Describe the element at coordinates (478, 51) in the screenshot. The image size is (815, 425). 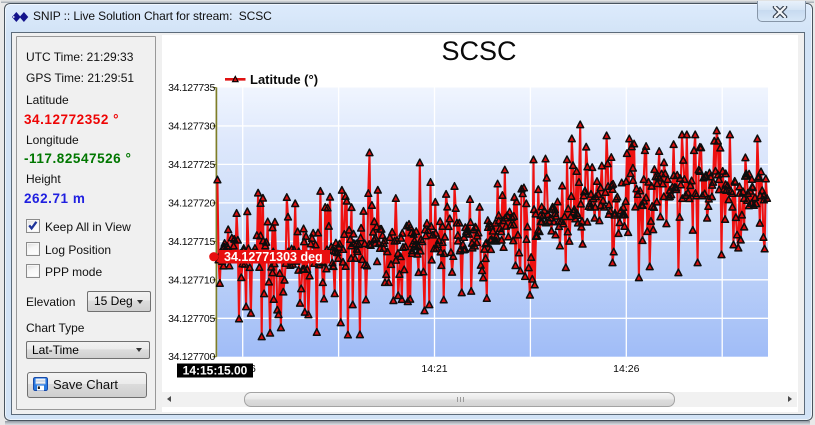
I see `svg-text: SCSC` at that location.